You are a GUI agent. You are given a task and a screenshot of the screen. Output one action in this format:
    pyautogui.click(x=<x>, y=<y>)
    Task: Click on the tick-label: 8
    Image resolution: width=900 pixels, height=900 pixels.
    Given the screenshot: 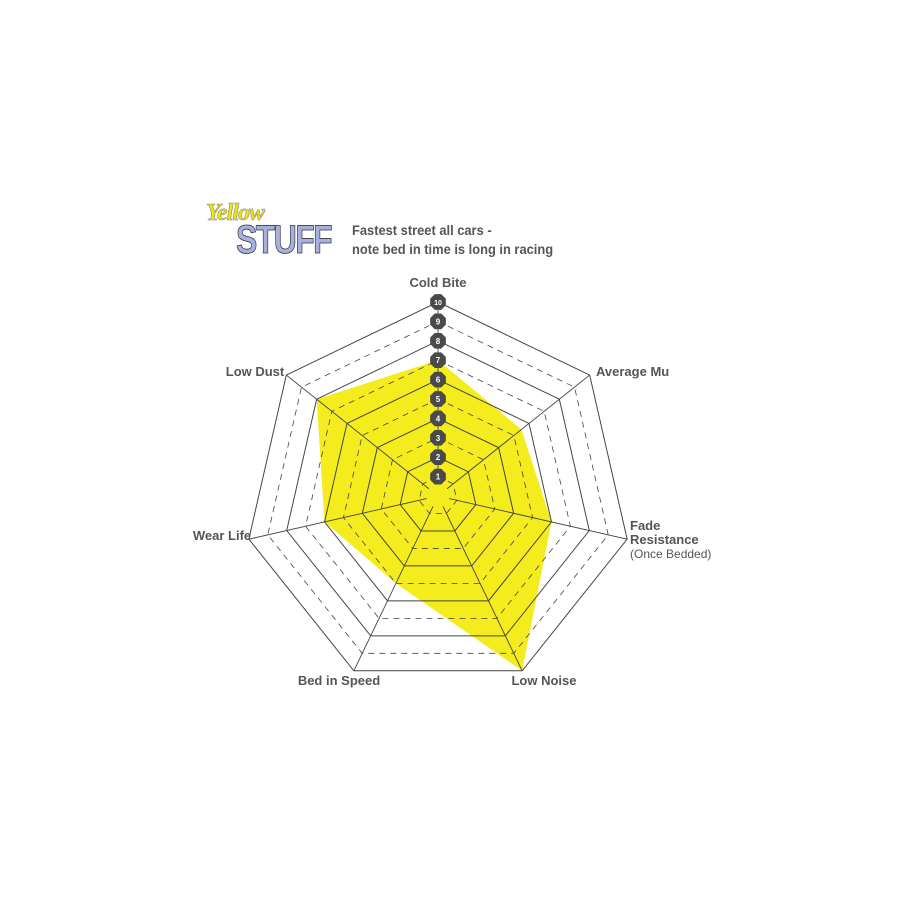 What is the action you would take?
    pyautogui.click(x=438, y=341)
    